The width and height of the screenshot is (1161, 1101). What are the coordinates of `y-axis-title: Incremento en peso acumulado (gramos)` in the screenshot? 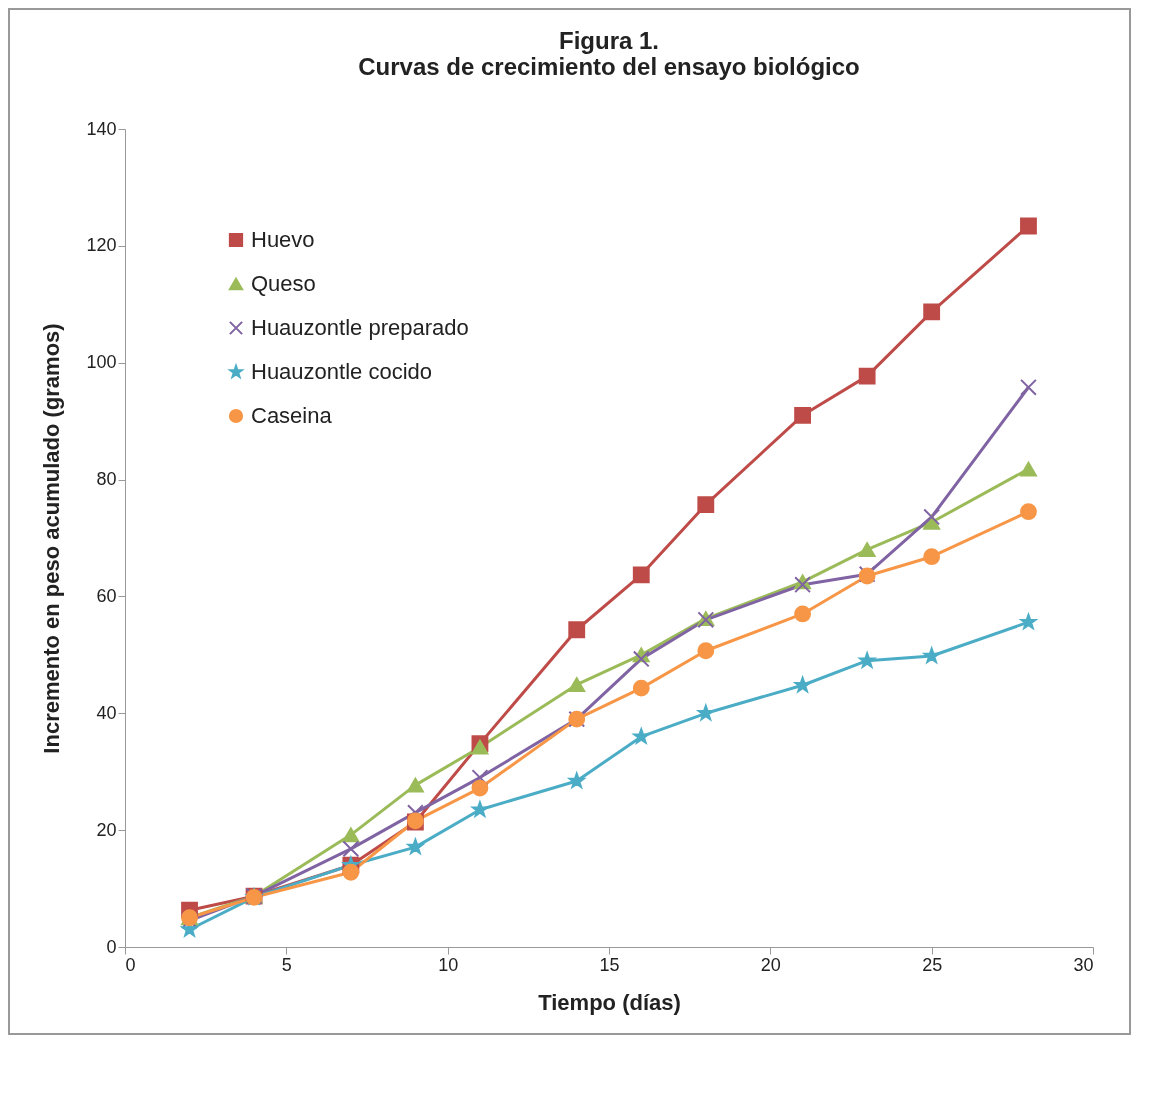 It's located at (52, 538).